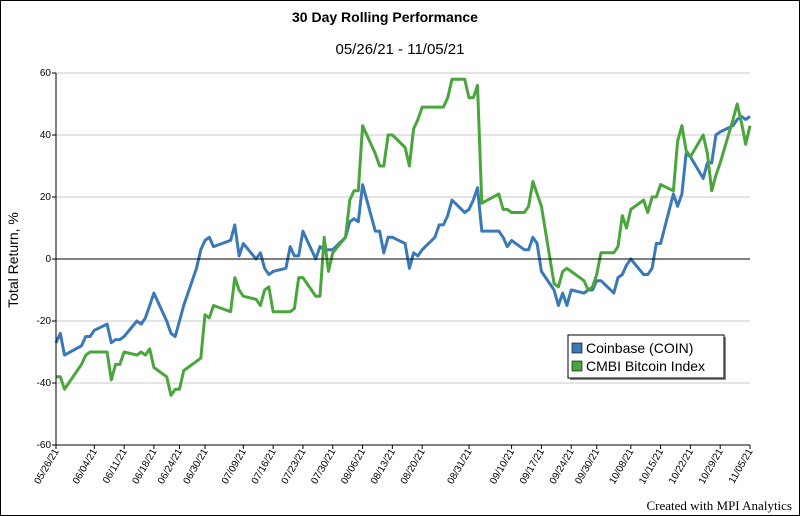 Image resolution: width=800 pixels, height=516 pixels. What do you see at coordinates (323, 467) in the screenshot?
I see `x-tick-label: 07/30/21` at bounding box center [323, 467].